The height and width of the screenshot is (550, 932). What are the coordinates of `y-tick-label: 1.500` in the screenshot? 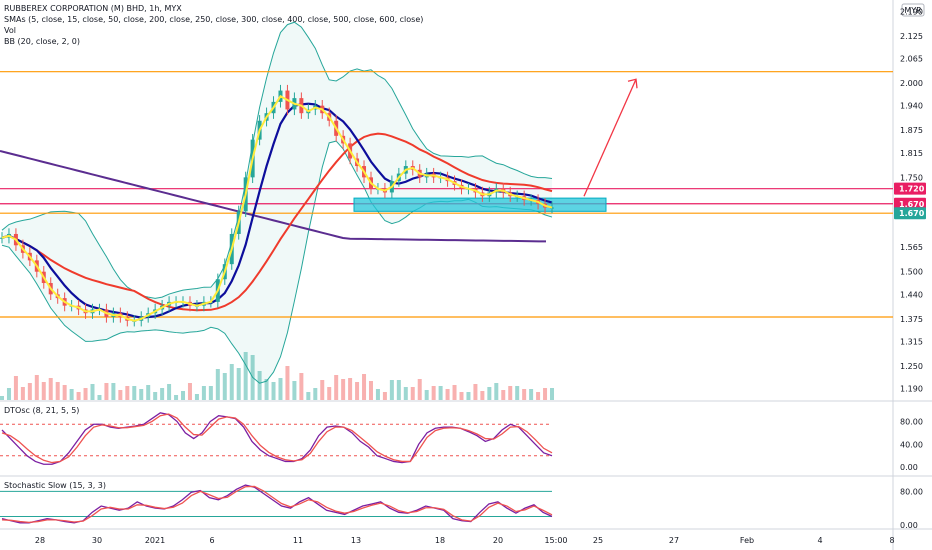 It's located at (911, 272).